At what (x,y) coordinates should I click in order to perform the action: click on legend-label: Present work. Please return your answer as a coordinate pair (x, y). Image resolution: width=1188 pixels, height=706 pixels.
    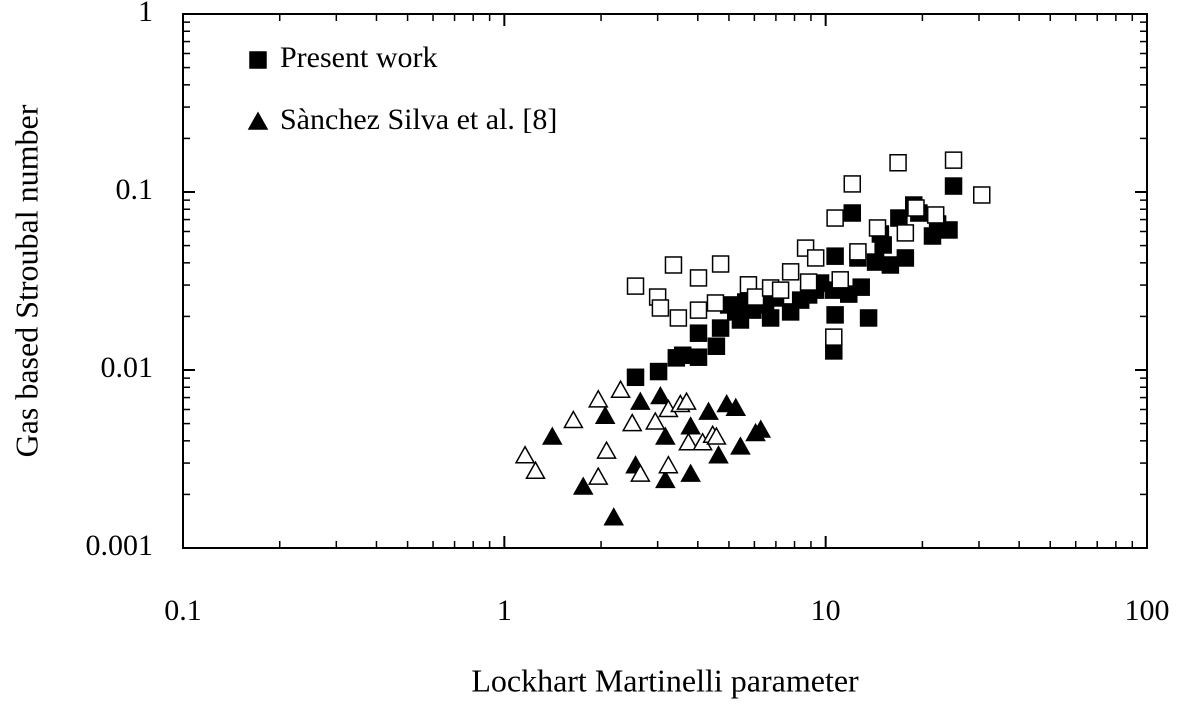
    Looking at the image, I should click on (358, 57).